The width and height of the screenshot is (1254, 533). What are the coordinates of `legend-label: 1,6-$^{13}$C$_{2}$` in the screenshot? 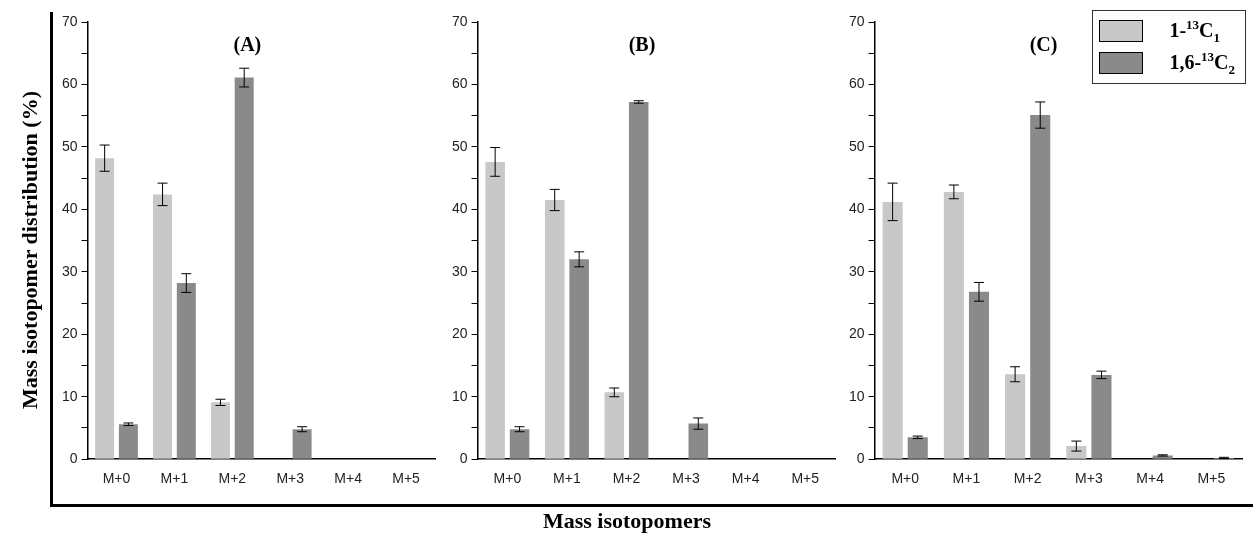 It's located at (1202, 63).